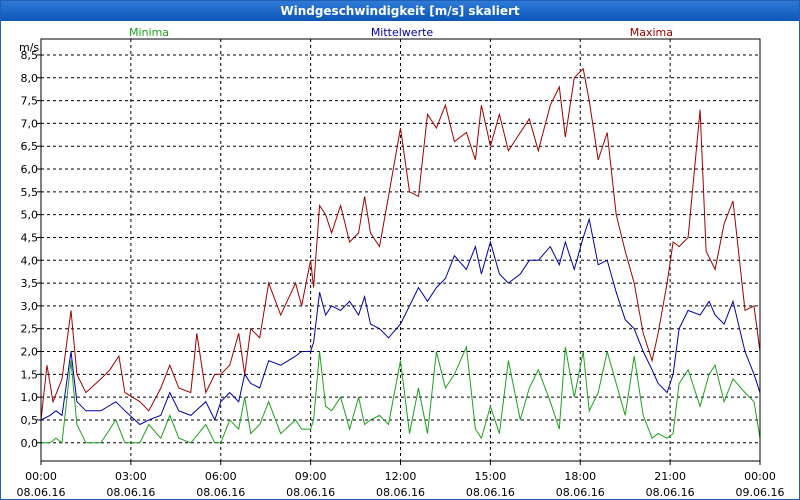 This screenshot has width=800, height=500. What do you see at coordinates (30, 352) in the screenshot?
I see `y-tick-label: 2,0` at bounding box center [30, 352].